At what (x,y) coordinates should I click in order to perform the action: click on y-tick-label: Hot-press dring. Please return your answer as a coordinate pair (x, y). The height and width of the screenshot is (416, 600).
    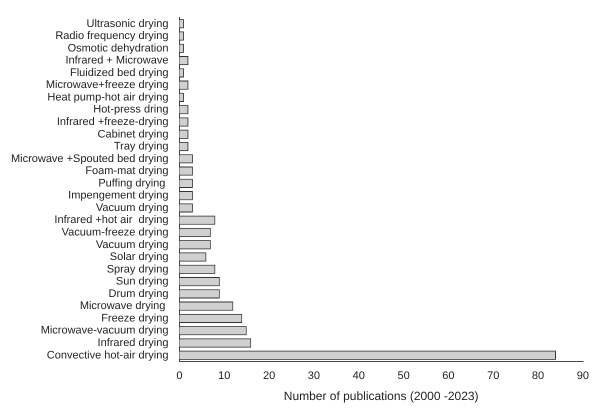
    Looking at the image, I should click on (130, 110).